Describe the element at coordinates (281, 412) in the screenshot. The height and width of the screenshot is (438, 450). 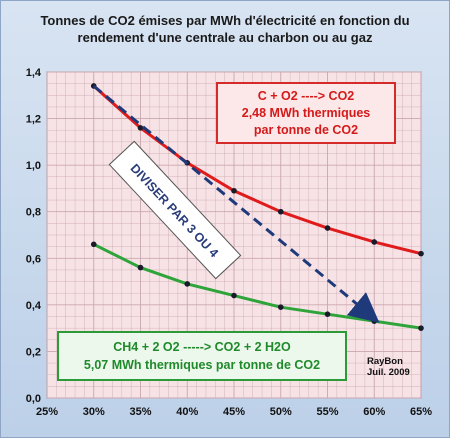
I see `x-tick-label: 50%` at that location.